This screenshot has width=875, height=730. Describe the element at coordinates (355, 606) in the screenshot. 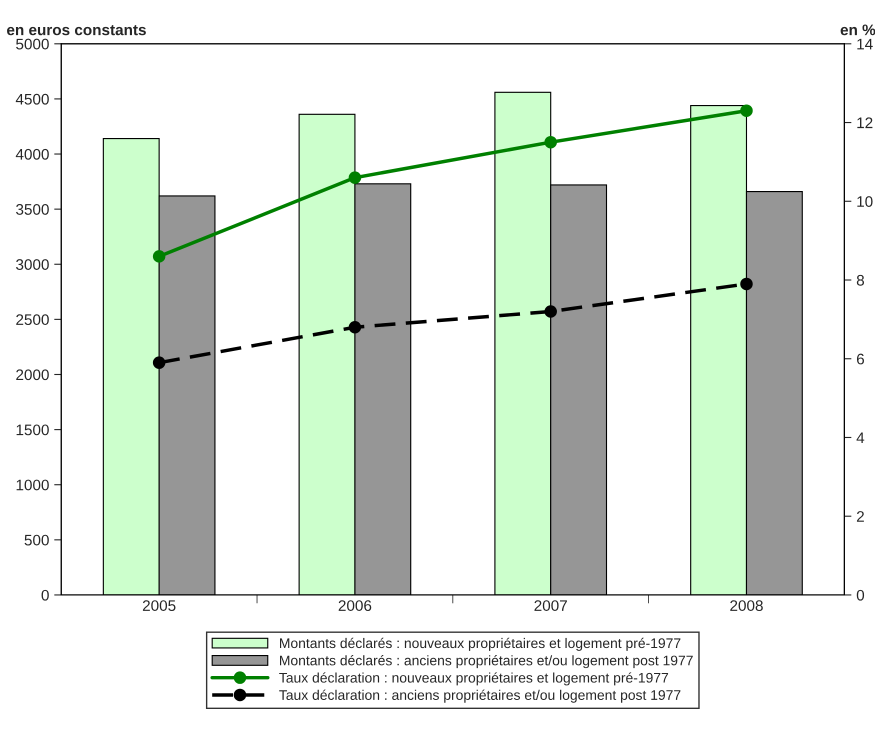

I see `x-tick-label: 2006` at that location.